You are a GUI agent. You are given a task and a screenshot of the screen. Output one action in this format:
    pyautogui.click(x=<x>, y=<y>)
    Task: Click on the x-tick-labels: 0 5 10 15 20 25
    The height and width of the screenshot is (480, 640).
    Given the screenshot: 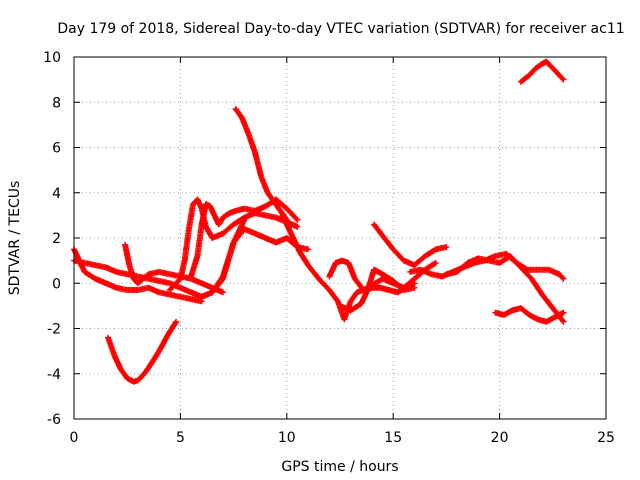 What is the action you would take?
    pyautogui.click(x=342, y=438)
    